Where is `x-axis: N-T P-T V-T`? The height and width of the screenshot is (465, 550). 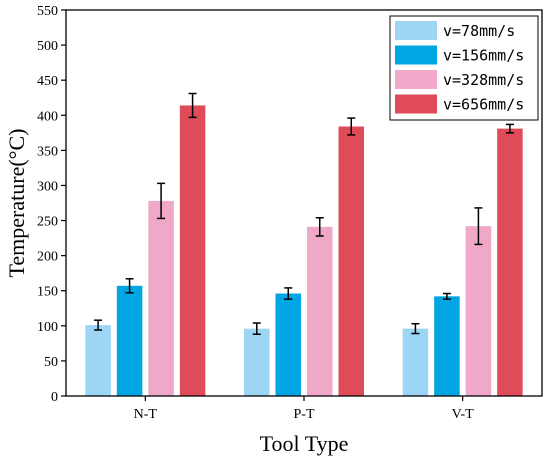 x-axis: N-T P-T V-T is located at coordinates (304, 409).